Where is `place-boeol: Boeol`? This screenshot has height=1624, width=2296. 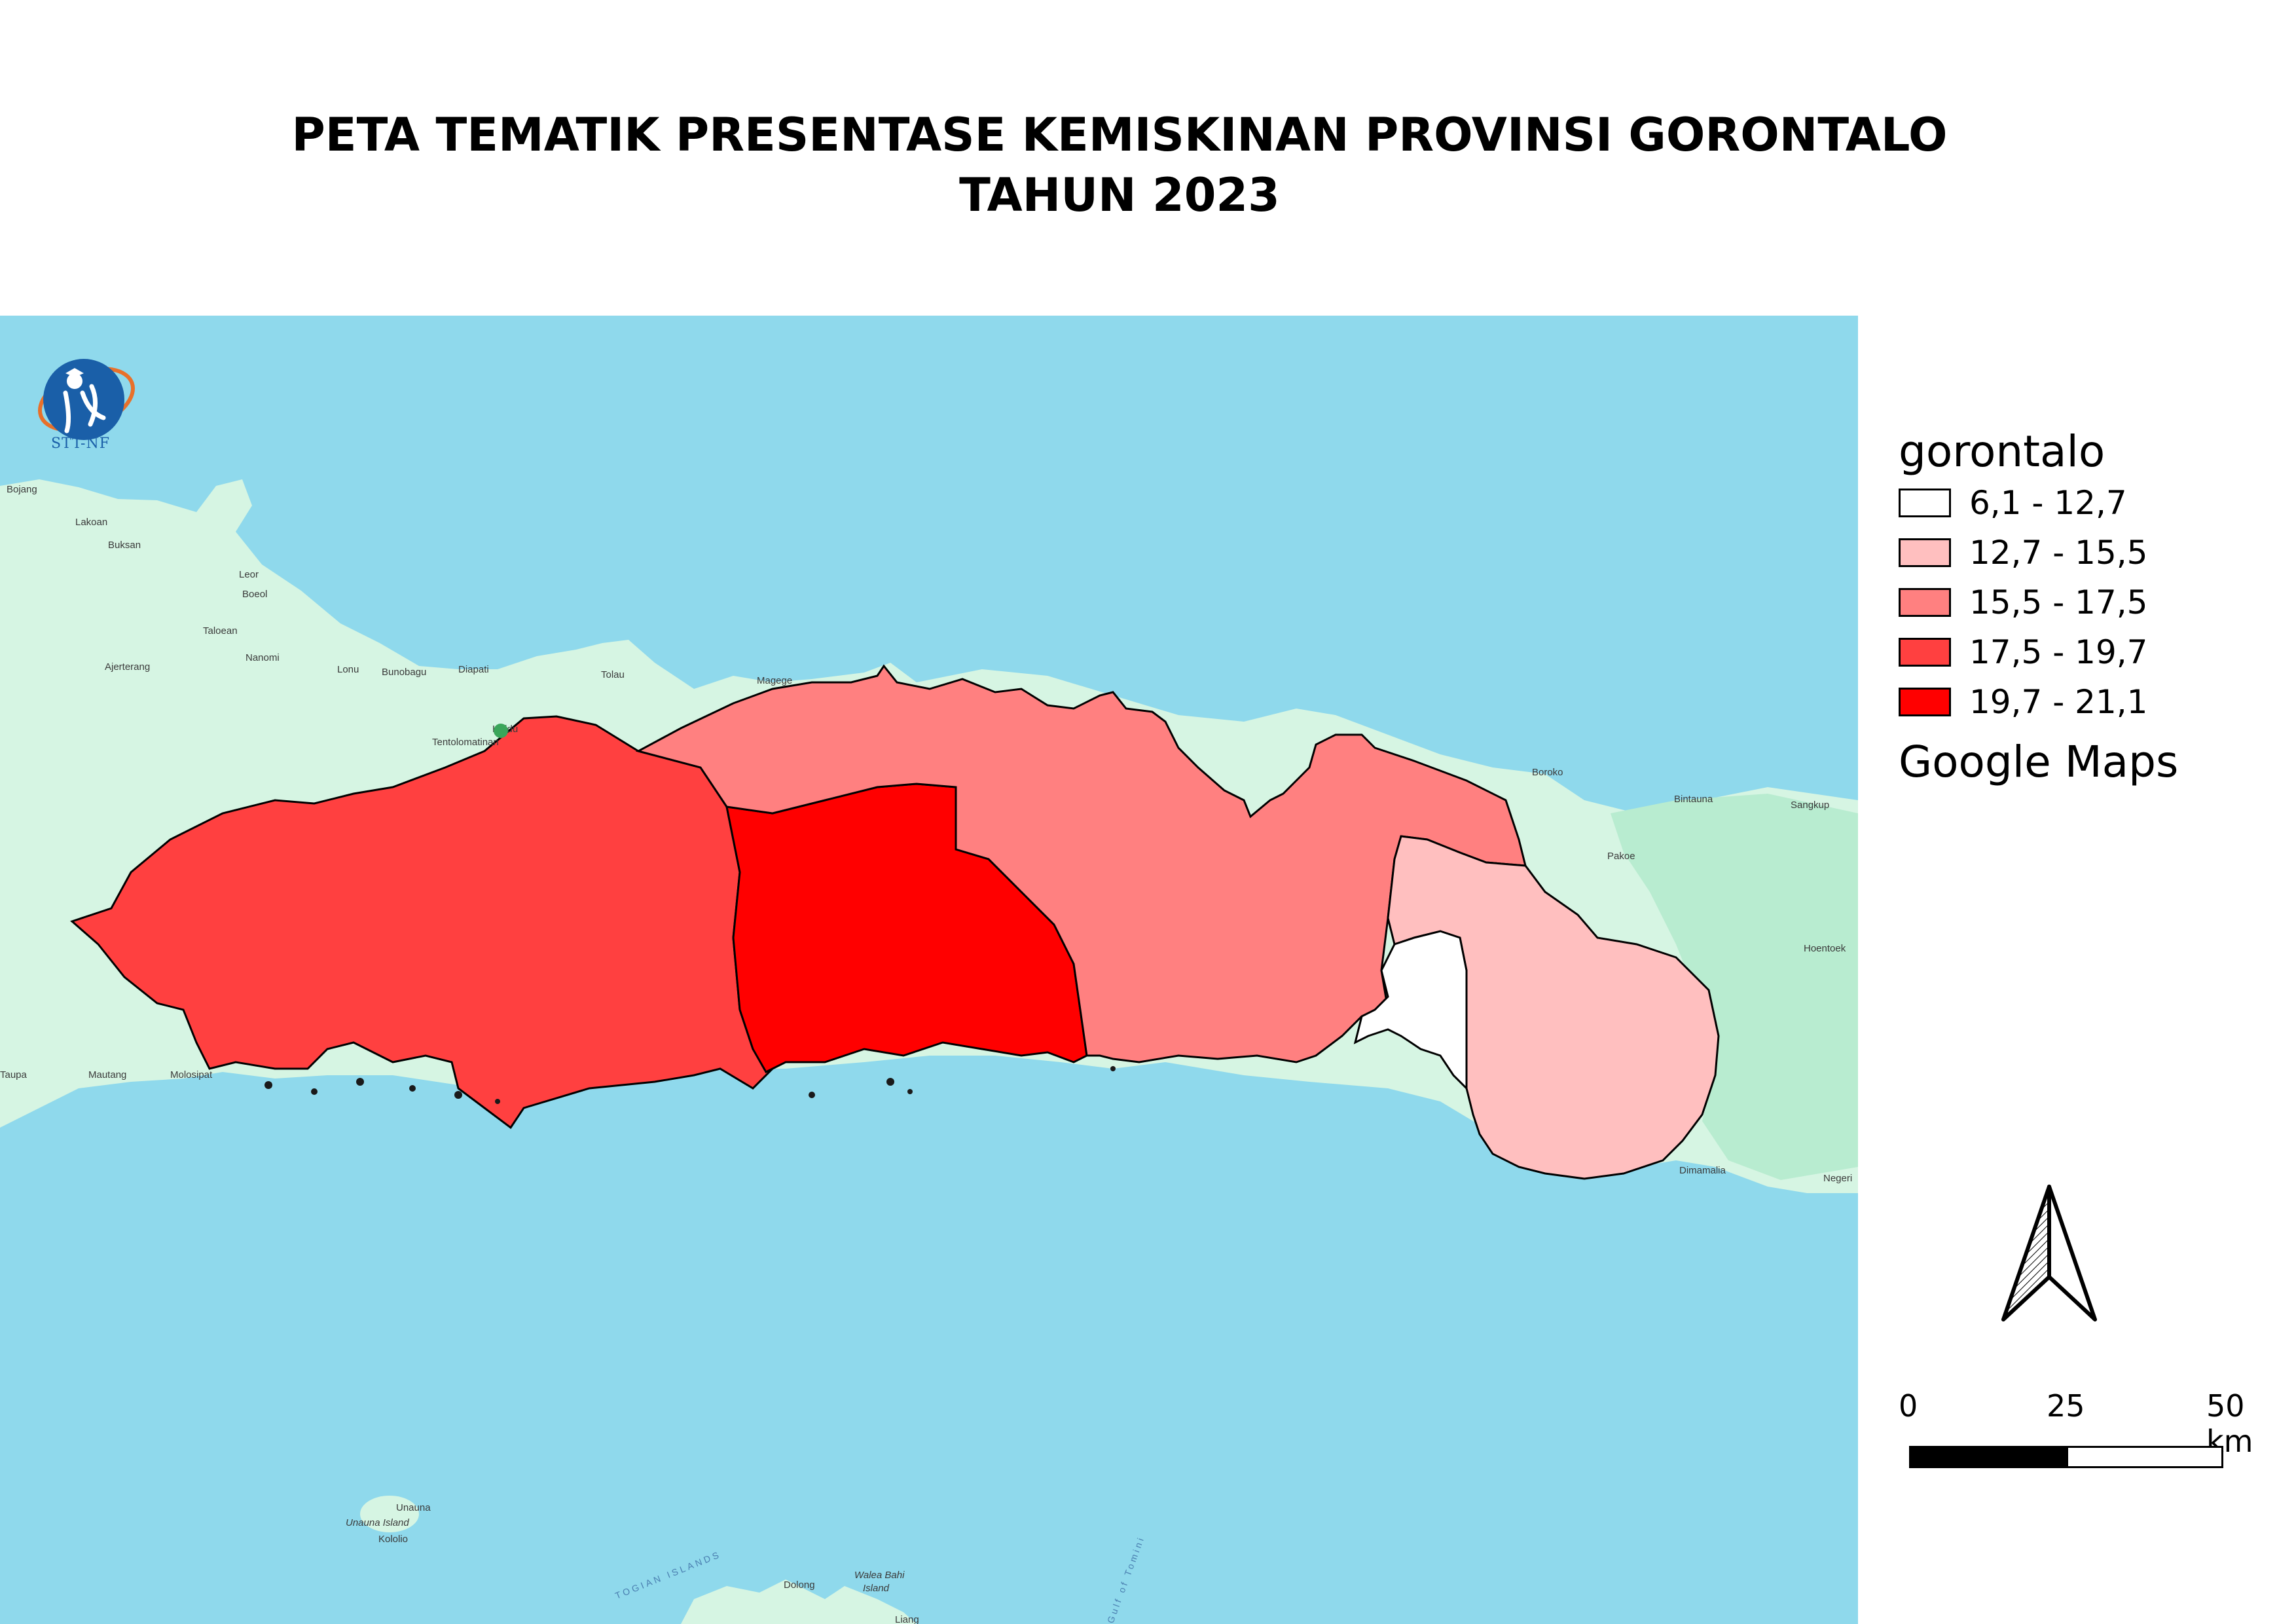 place-boeol: Boeol is located at coordinates (254, 594).